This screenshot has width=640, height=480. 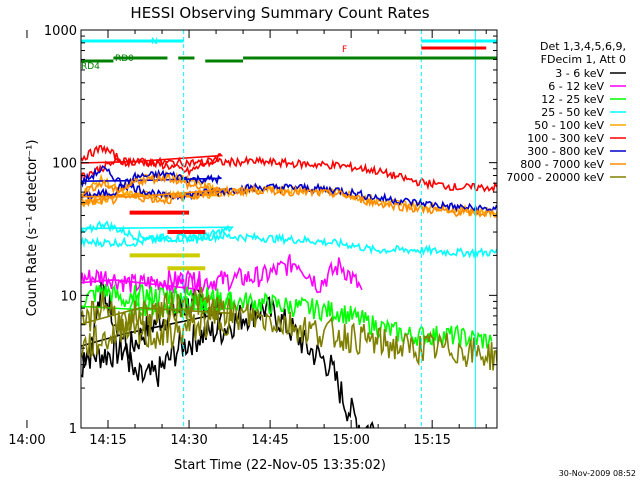 What do you see at coordinates (562, 164) in the screenshot?
I see `legend-label: 800 - 7000 keV` at bounding box center [562, 164].